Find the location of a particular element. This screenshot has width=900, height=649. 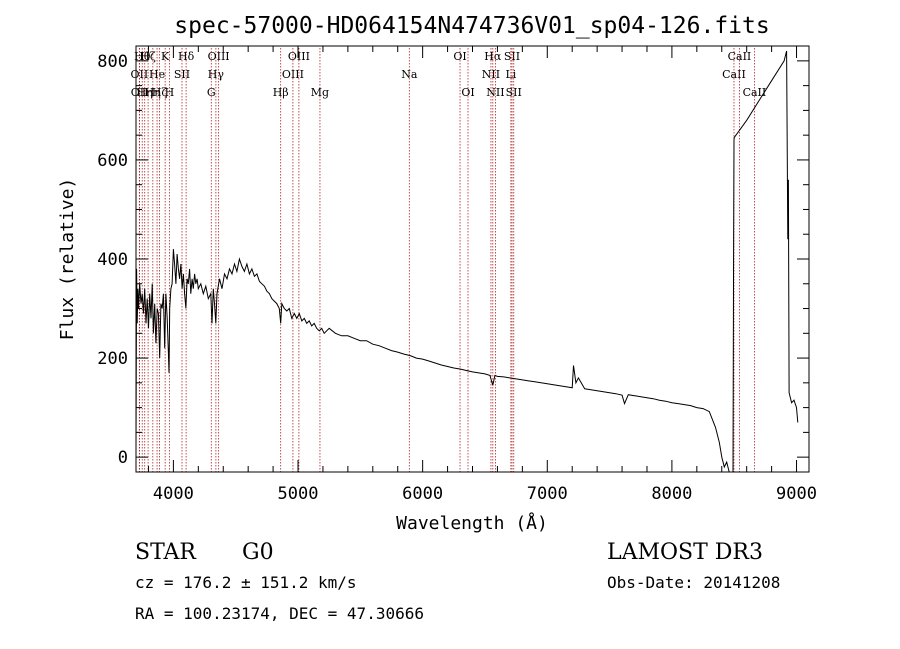

line-label-29: CaII is located at coordinates (740, 56).